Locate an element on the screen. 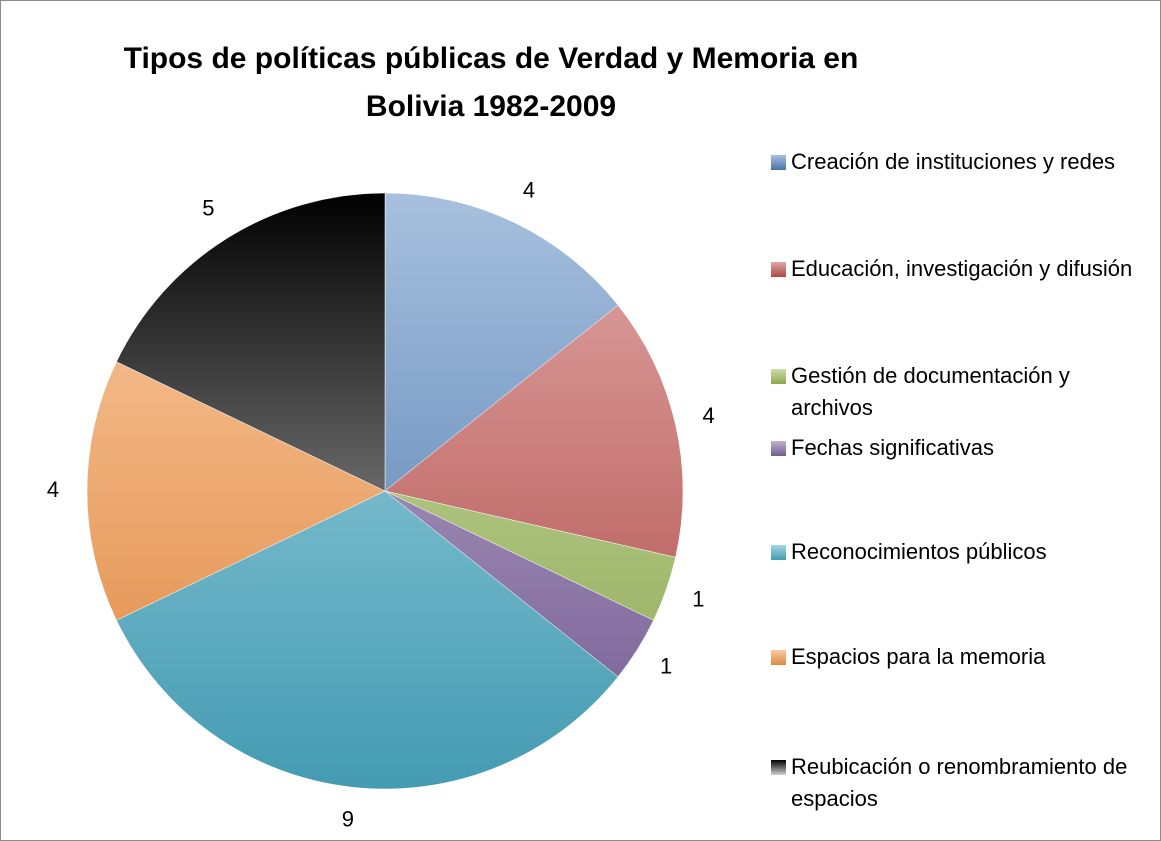 The image size is (1161, 841). legend-label: Gestión de documentación y archivos is located at coordinates (930, 391).